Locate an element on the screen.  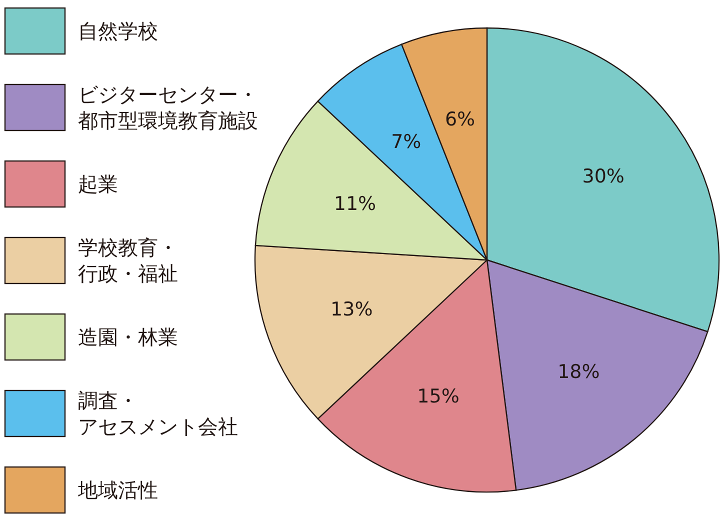
legend-label: 地域活性 is located at coordinates (117, 490).